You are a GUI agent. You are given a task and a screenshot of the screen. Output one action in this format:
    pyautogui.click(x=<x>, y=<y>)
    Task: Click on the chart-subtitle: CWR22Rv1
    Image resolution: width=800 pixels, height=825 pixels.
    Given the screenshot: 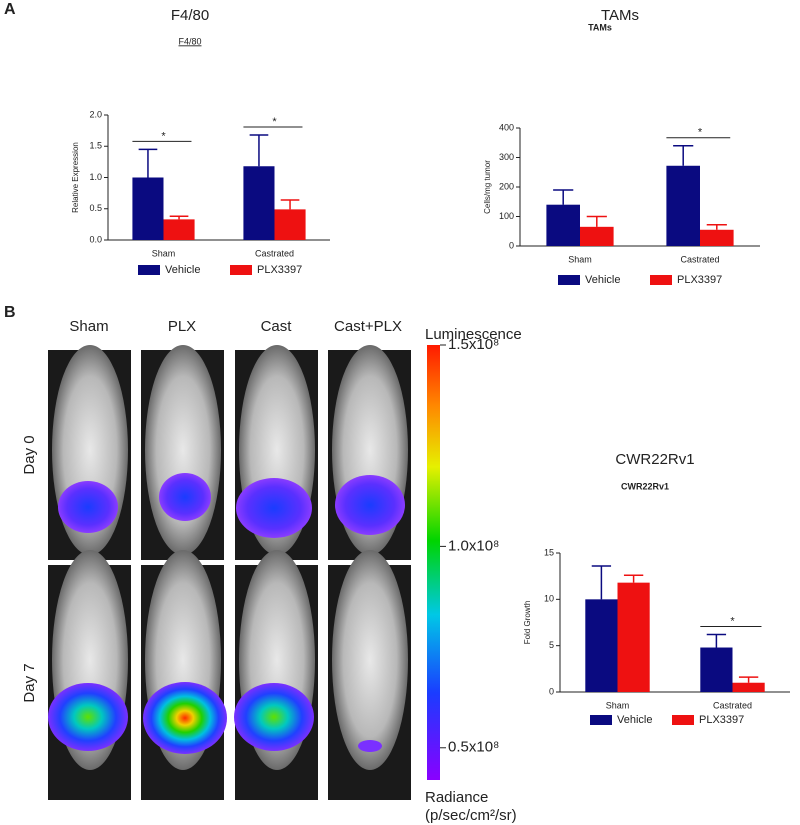 What is the action you would take?
    pyautogui.click(x=645, y=486)
    